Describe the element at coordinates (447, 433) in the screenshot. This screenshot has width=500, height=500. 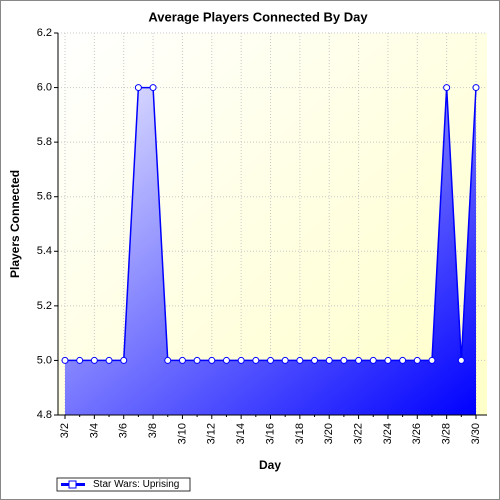
I see `x-tick-label: 3/28` at that location.